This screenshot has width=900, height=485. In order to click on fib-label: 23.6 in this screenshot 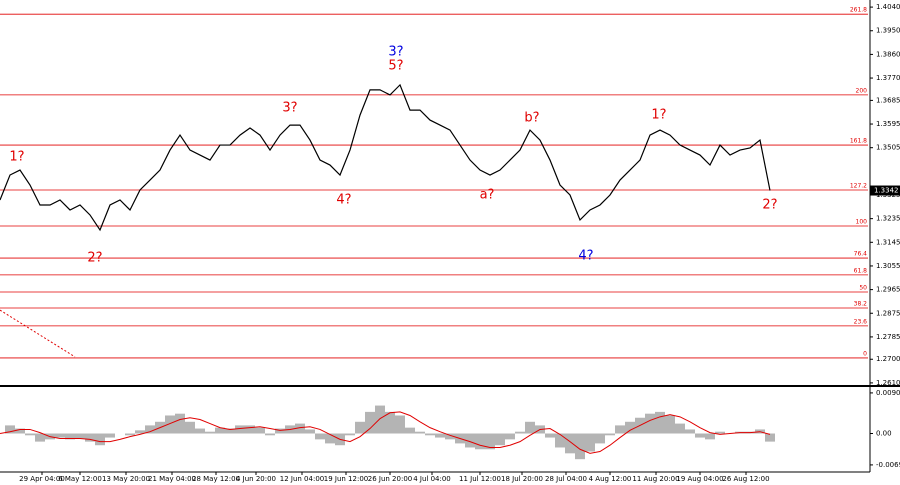, I will do `click(861, 321)`.